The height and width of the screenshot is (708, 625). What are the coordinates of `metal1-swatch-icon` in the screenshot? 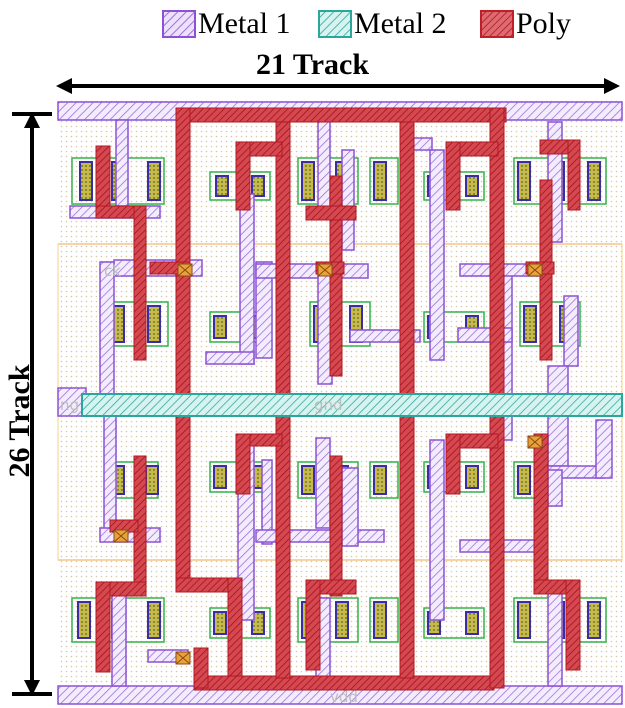 It's located at (179, 24).